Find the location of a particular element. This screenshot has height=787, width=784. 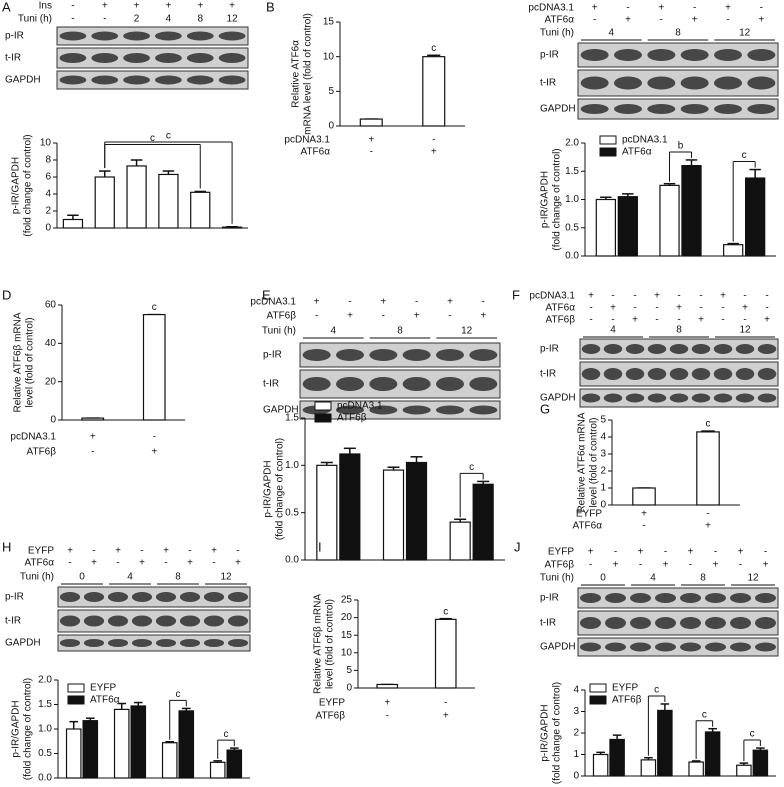

group-value: 8 is located at coordinates (679, 330).